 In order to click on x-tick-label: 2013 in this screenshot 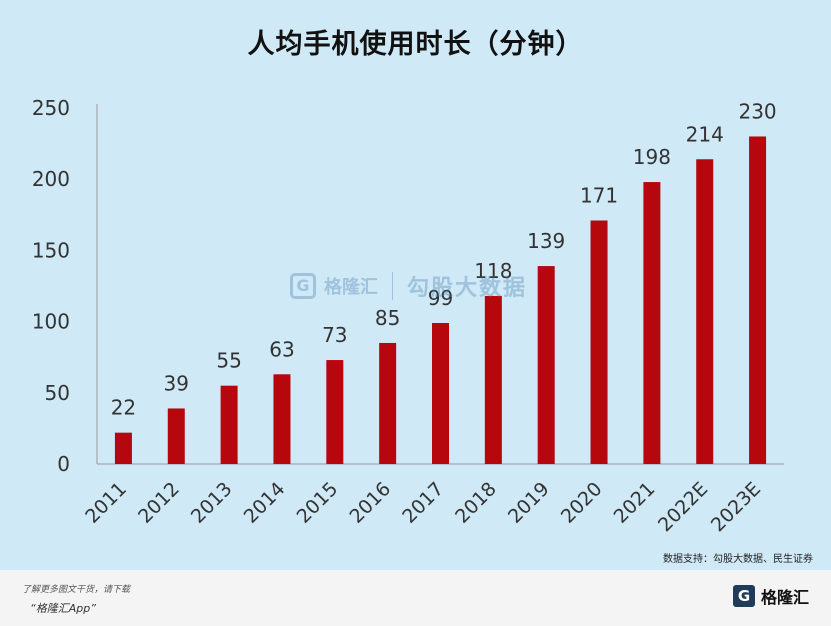, I will do `click(212, 503)`.